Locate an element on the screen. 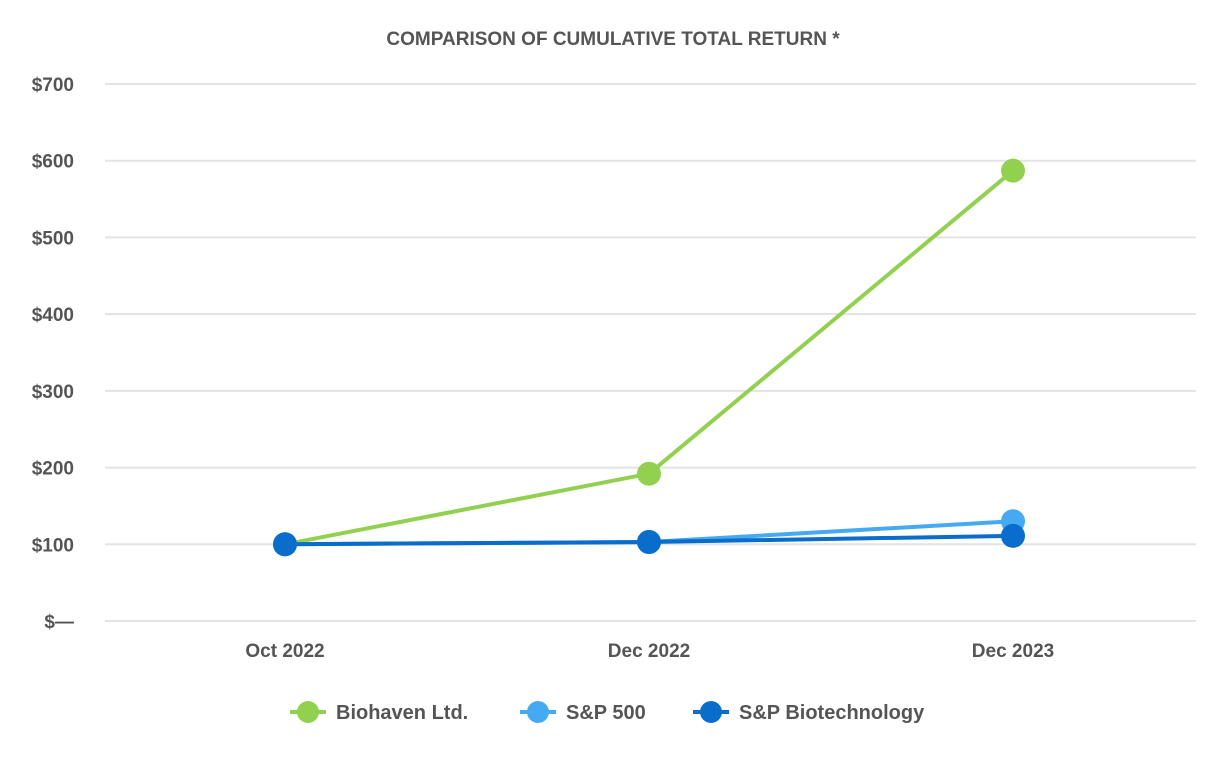 This screenshot has width=1226, height=760. legend: Biohaven Ltd. S&P 500 S&P Biotechnology is located at coordinates (607, 712).